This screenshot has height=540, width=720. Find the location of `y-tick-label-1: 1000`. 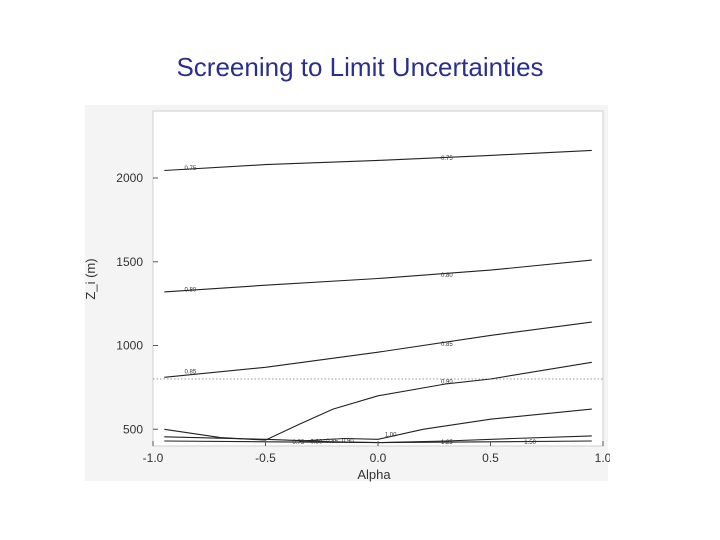

y-tick-label-1: 1000 is located at coordinates (129, 346).